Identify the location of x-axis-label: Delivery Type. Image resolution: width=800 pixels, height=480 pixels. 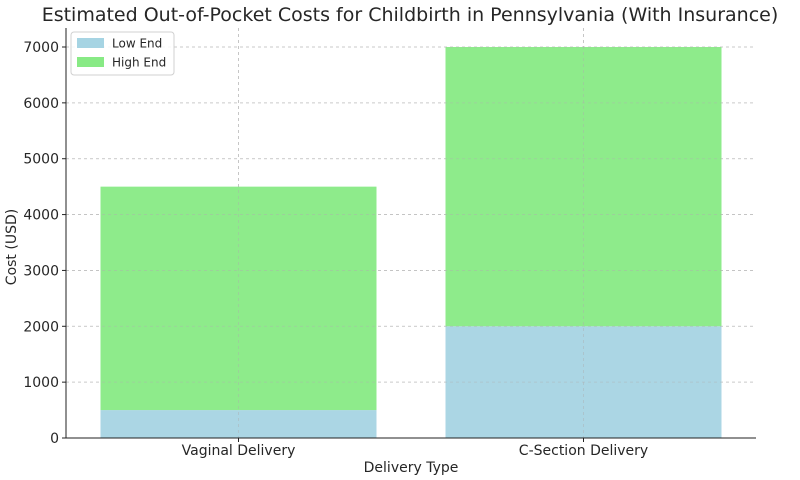
(411, 468).